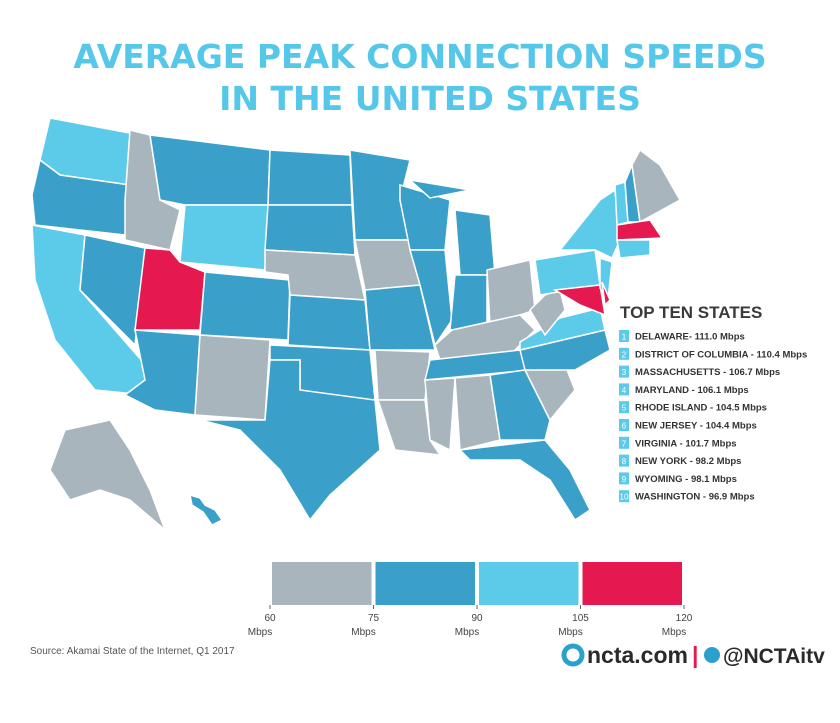  I want to click on title-line: AVERAGE PEAK CONNECTION SPEEDS, so click(419, 56).